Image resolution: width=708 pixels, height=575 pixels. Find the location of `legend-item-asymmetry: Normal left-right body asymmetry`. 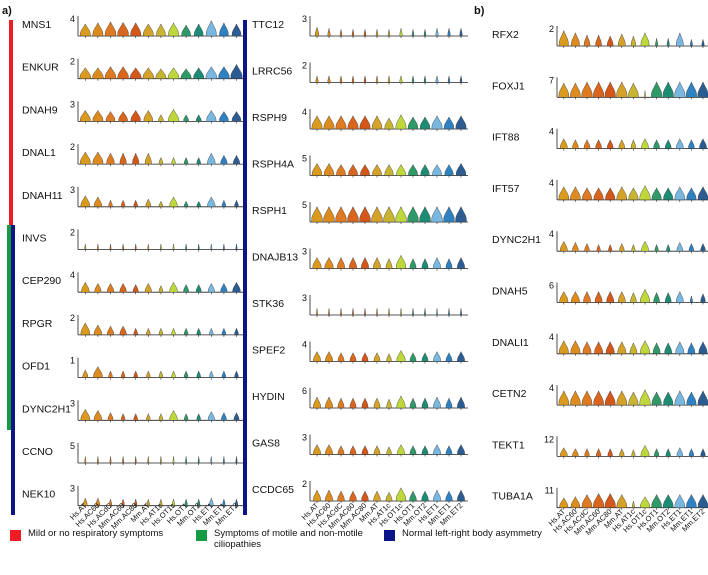

legend-item-asymmetry: Normal left-right body asymmetry is located at coordinates (484, 548).